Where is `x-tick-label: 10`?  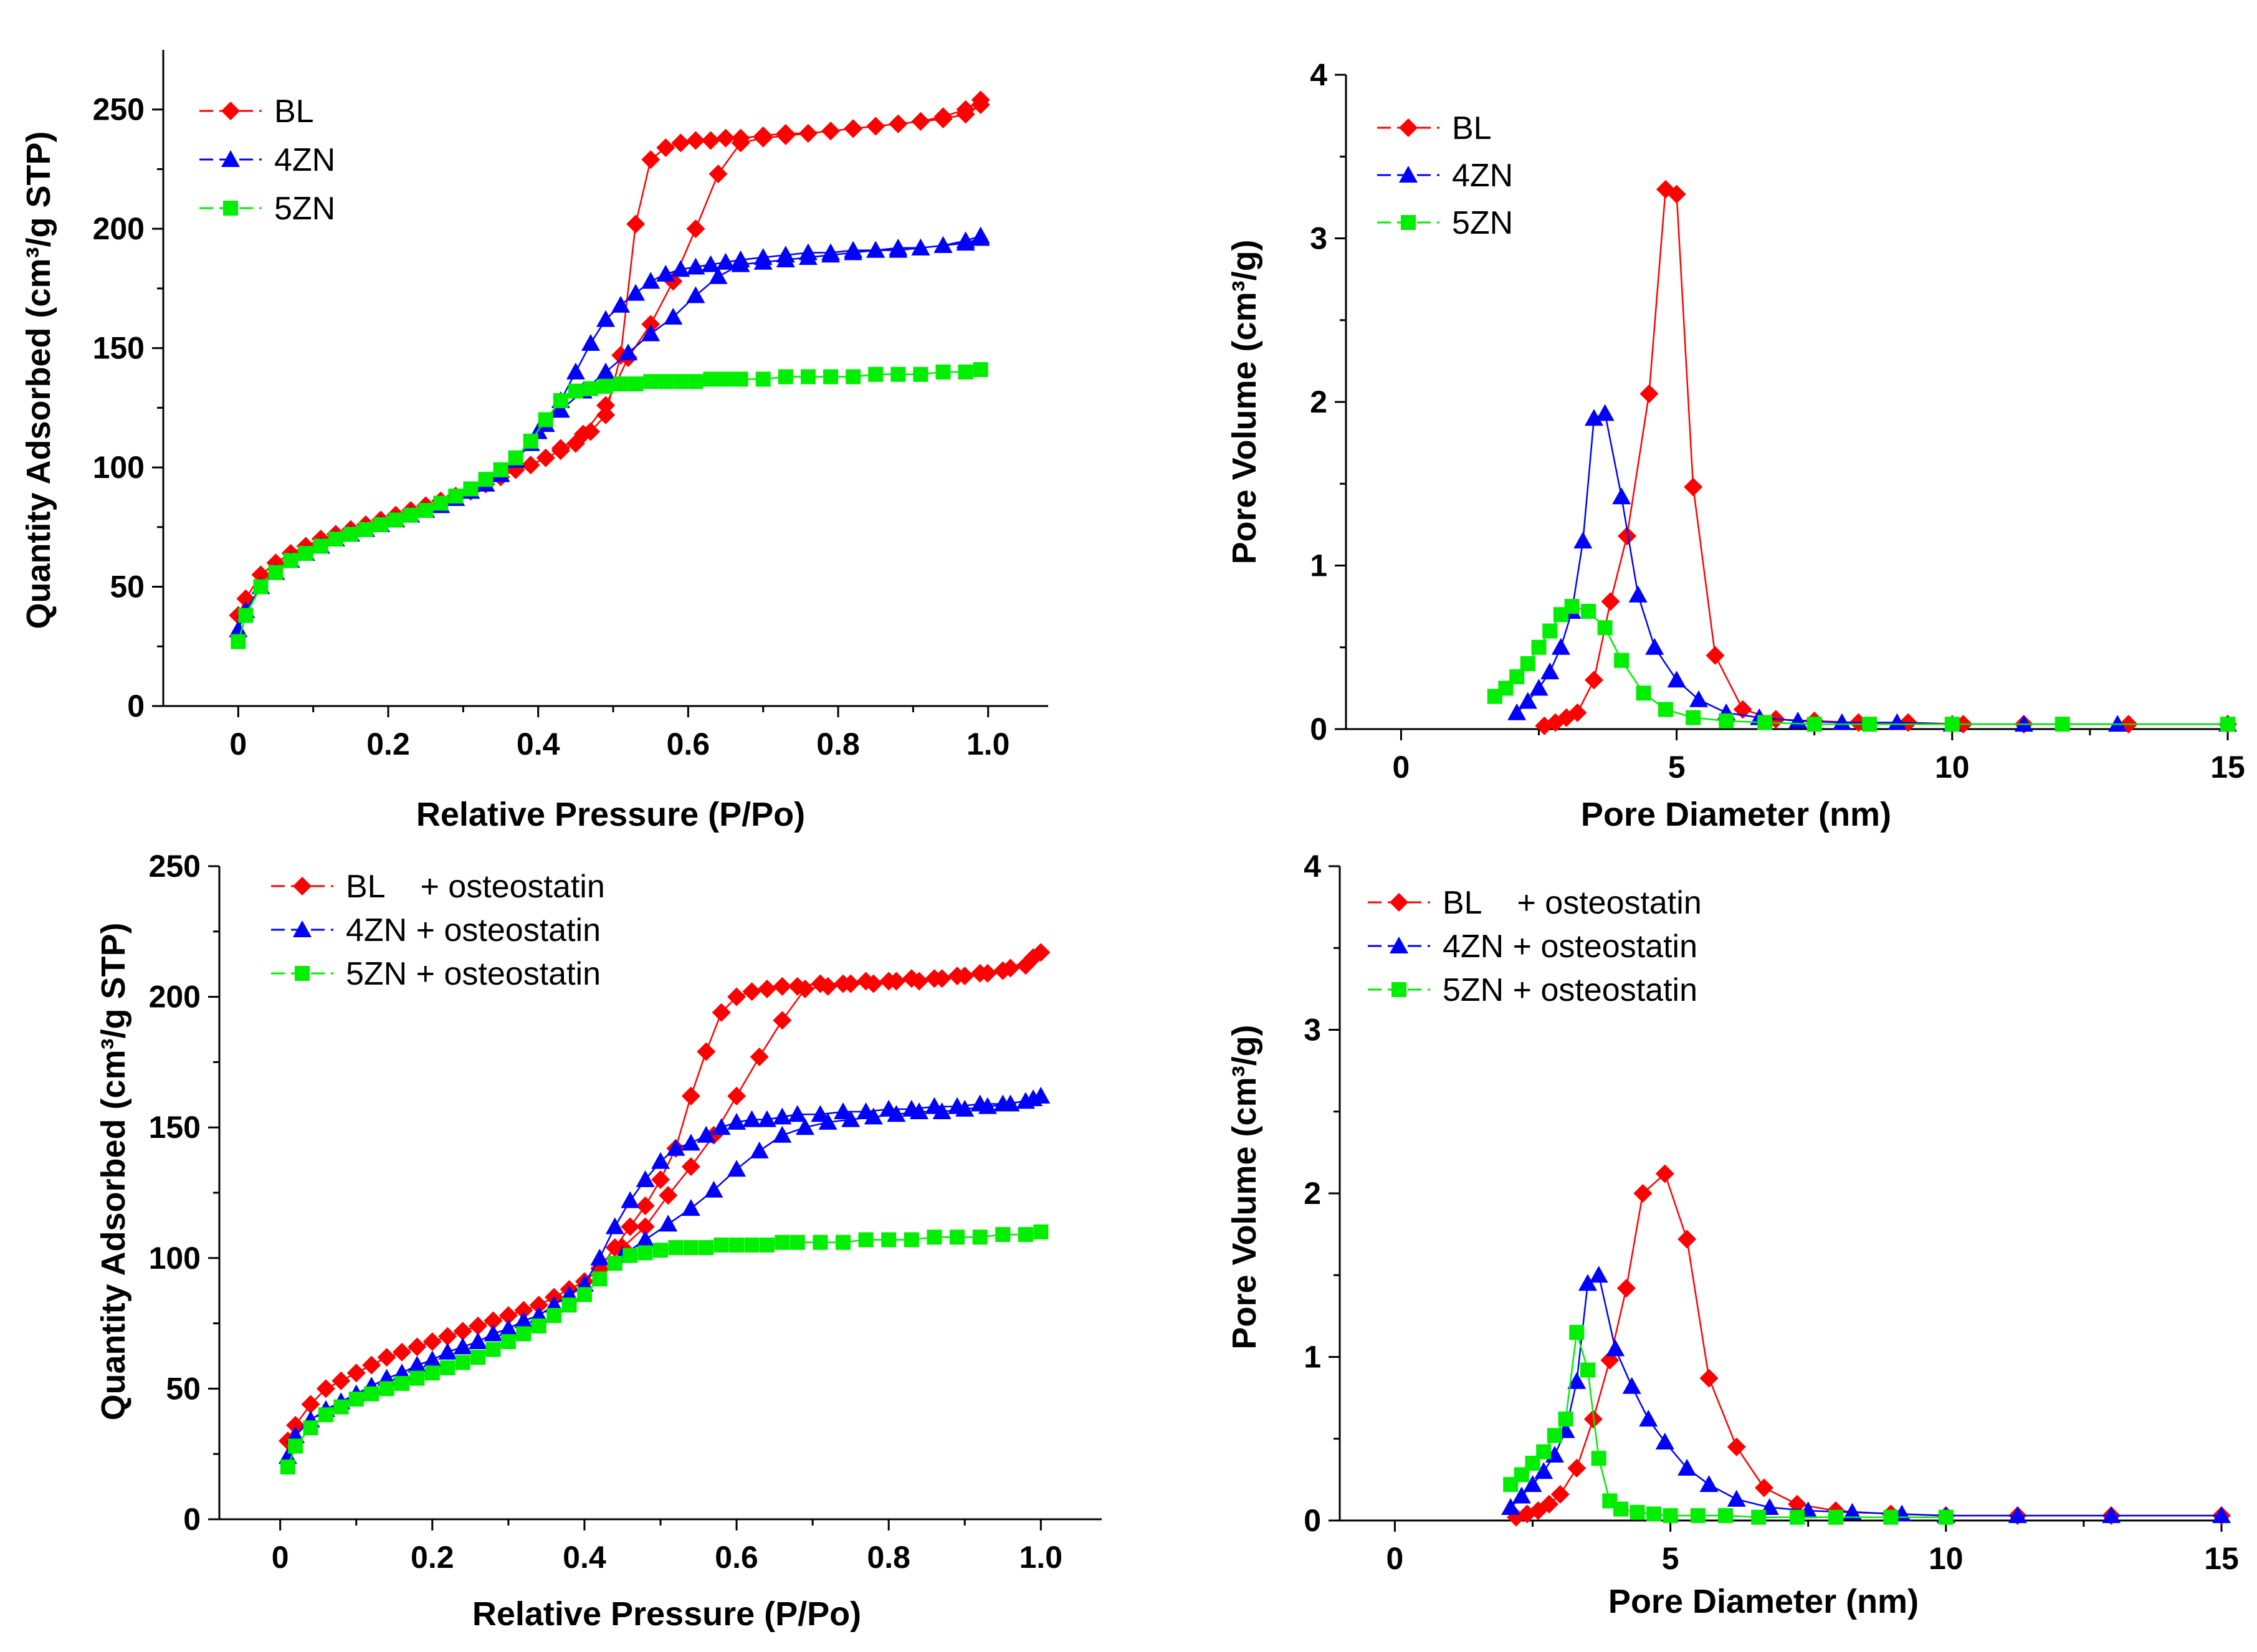
x-tick-label: 10 is located at coordinates (1952, 767).